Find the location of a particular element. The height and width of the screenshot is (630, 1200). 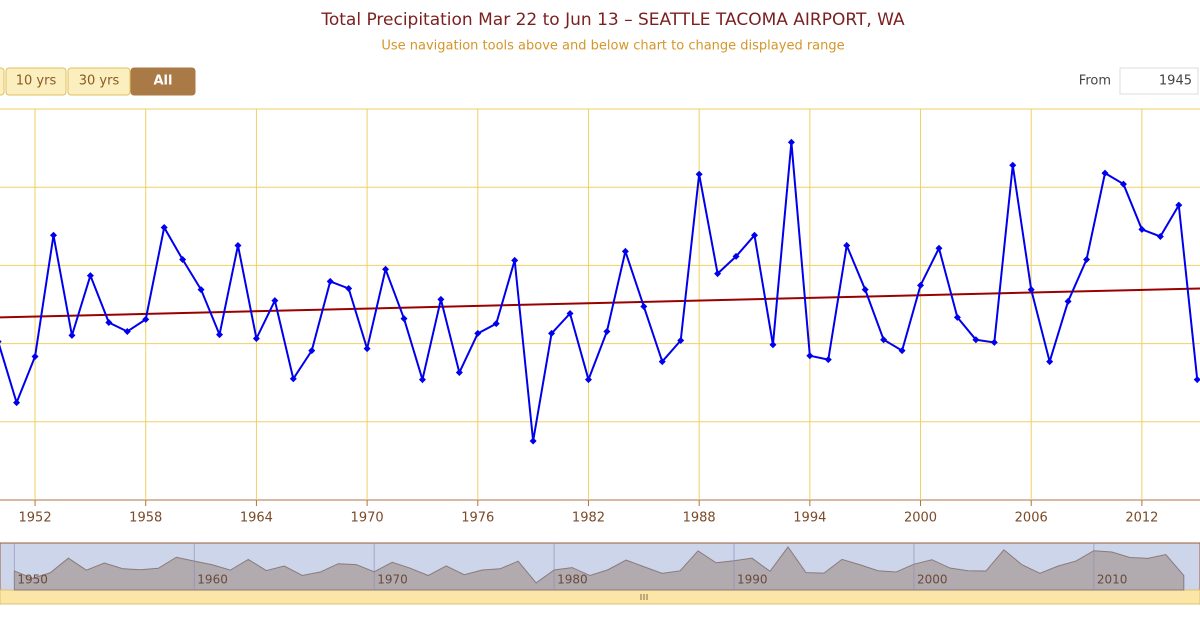

x-tick-label: 1958 is located at coordinates (145, 518).